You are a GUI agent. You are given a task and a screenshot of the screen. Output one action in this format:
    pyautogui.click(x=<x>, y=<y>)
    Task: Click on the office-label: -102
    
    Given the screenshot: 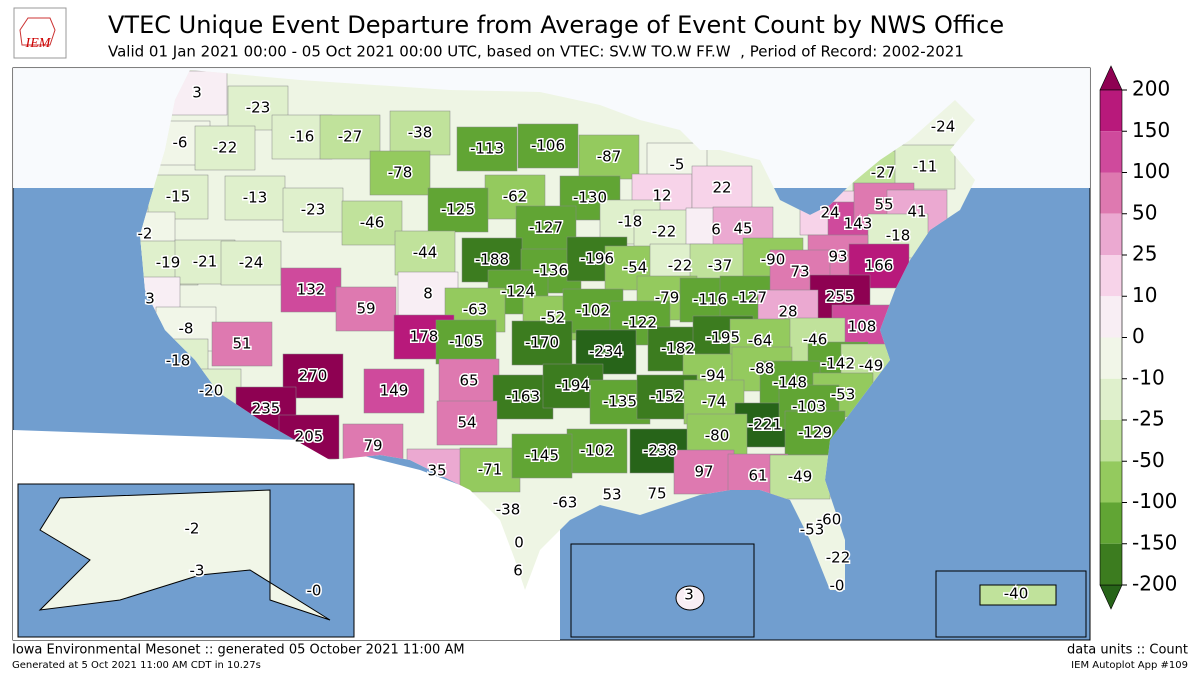 What is the action you would take?
    pyautogui.click(x=593, y=311)
    